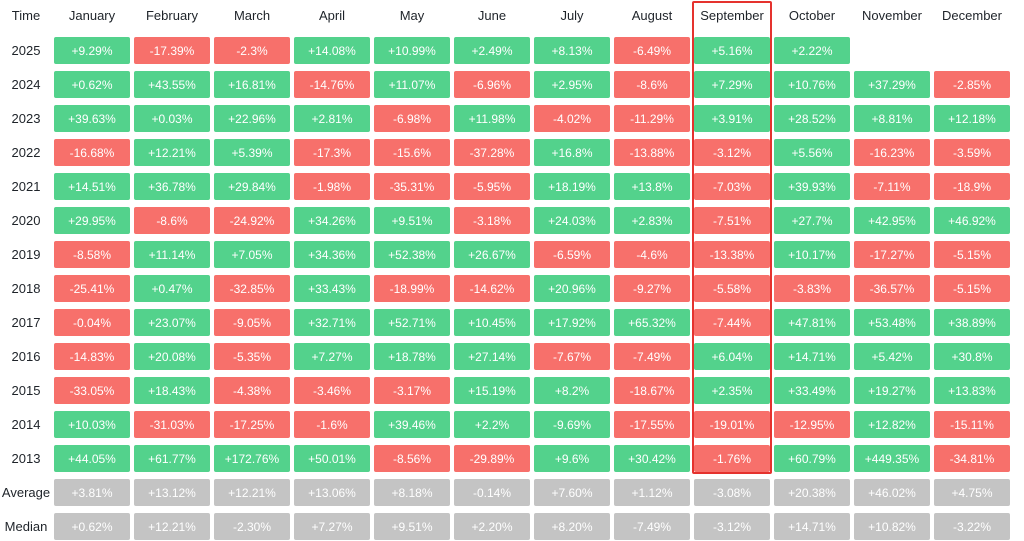 The image size is (1024, 541). I want to click on cell-2013-november: +449.35%, so click(892, 458).